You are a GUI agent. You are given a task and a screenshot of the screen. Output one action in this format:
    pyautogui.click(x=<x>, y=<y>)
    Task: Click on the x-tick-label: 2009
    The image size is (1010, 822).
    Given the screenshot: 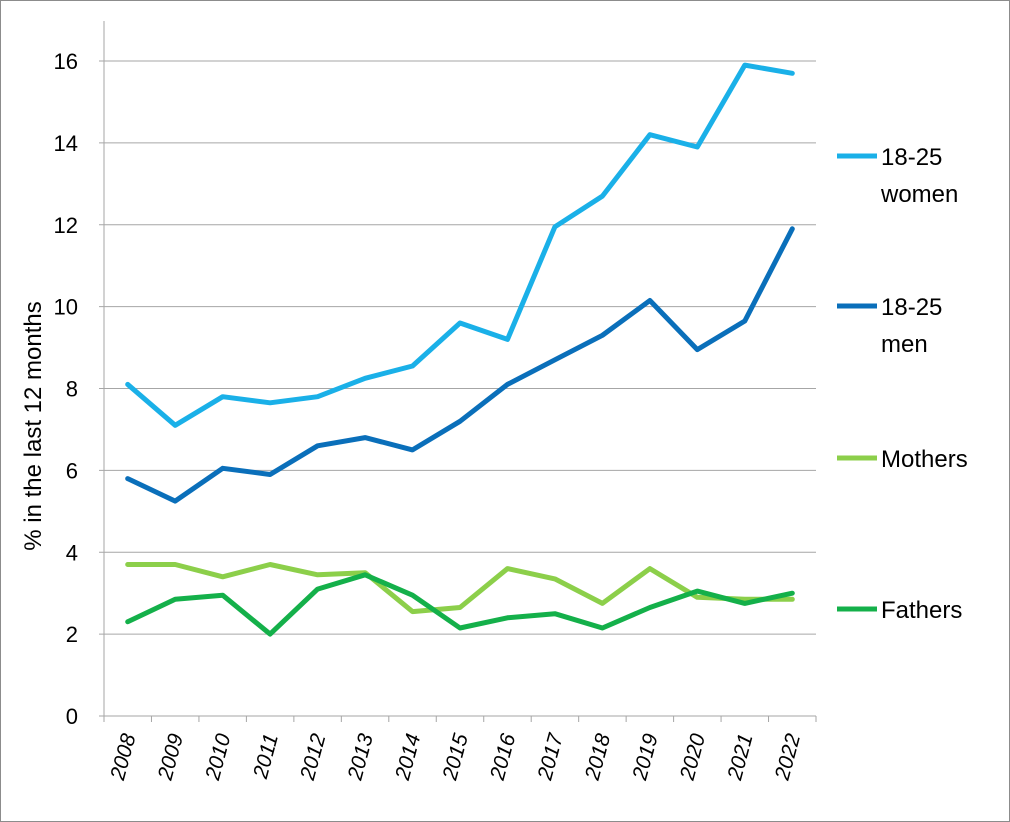 What is the action you would take?
    pyautogui.click(x=170, y=757)
    